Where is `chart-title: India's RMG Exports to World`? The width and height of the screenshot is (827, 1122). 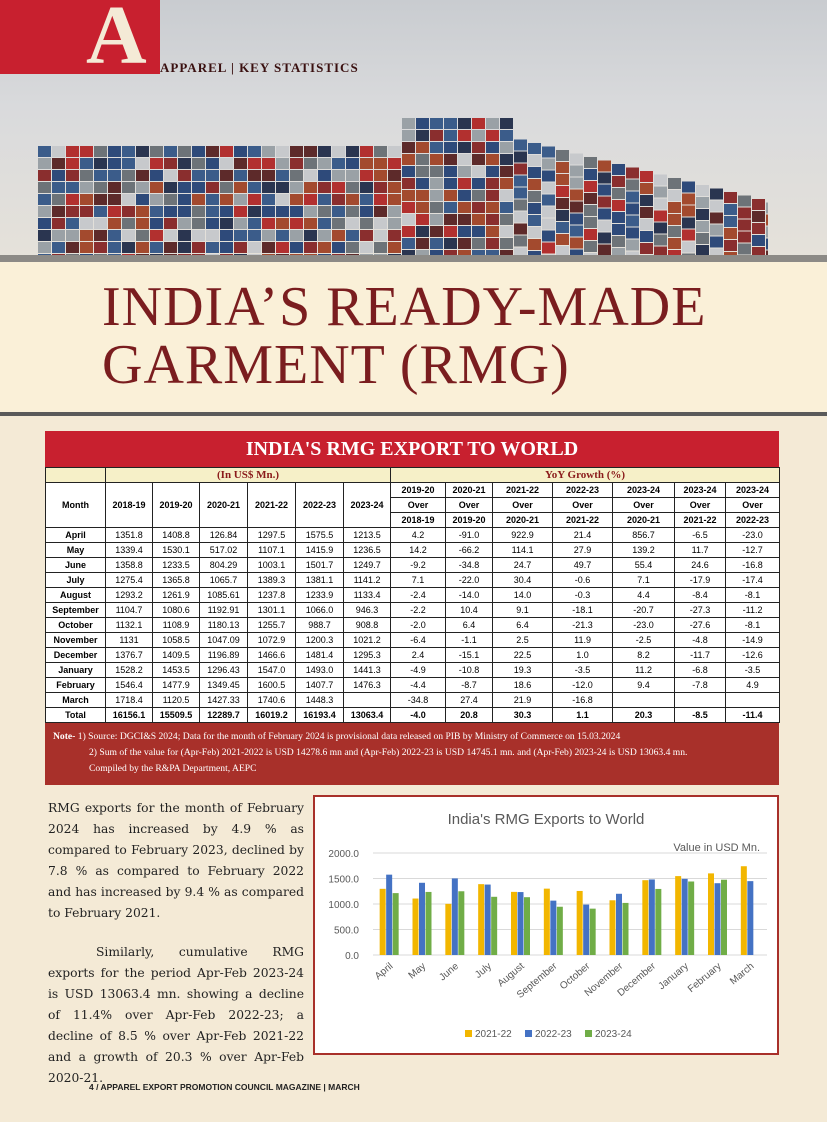 chart-title: India's RMG Exports to World is located at coordinates (546, 819).